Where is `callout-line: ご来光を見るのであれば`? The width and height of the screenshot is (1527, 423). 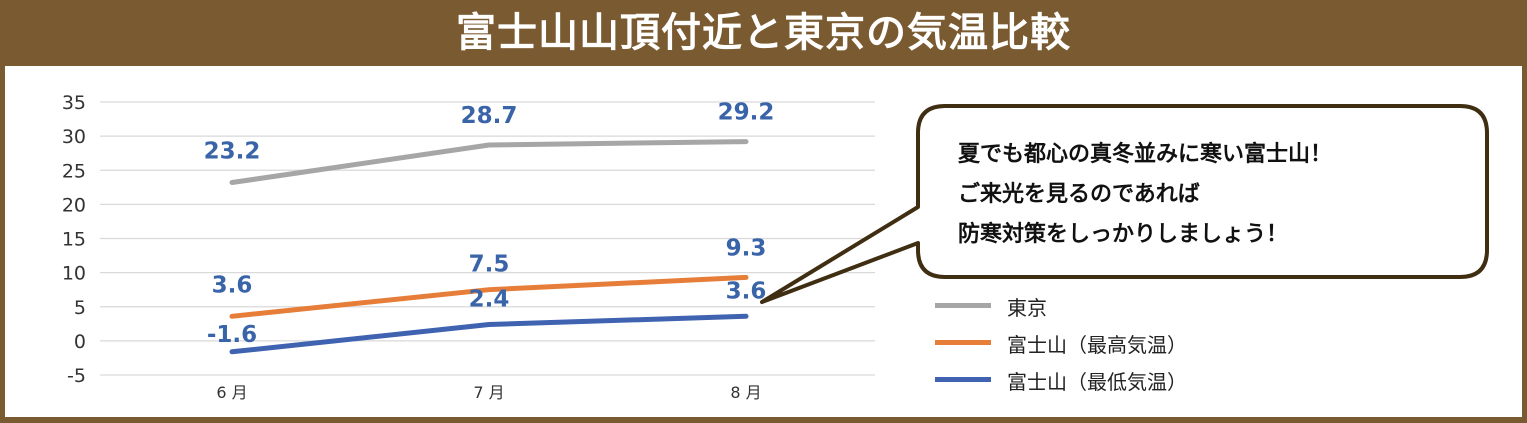 callout-line: ご来光を見るのであれば is located at coordinates (1079, 194).